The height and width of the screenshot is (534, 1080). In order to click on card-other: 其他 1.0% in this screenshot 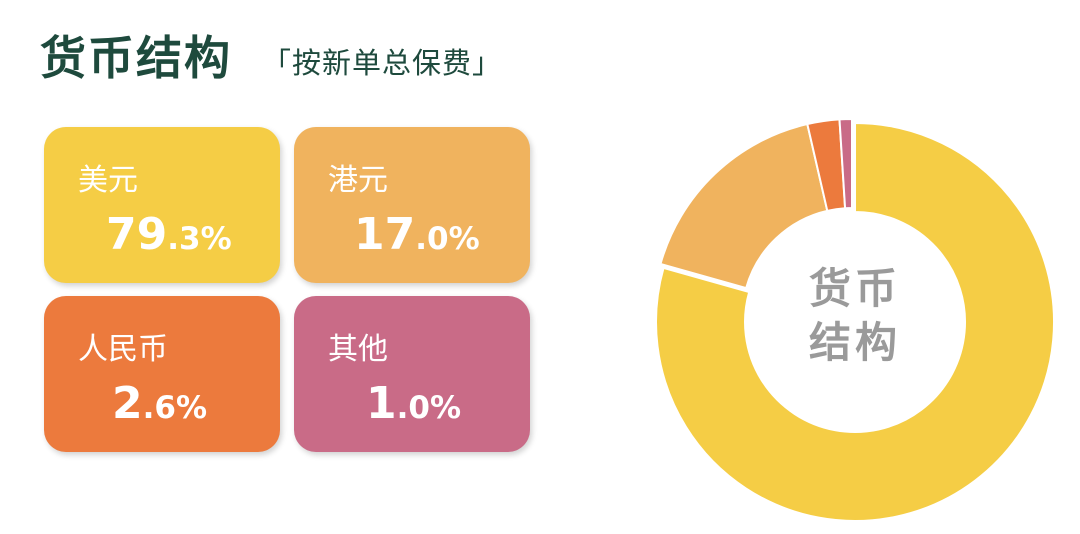, I will do `click(412, 374)`.